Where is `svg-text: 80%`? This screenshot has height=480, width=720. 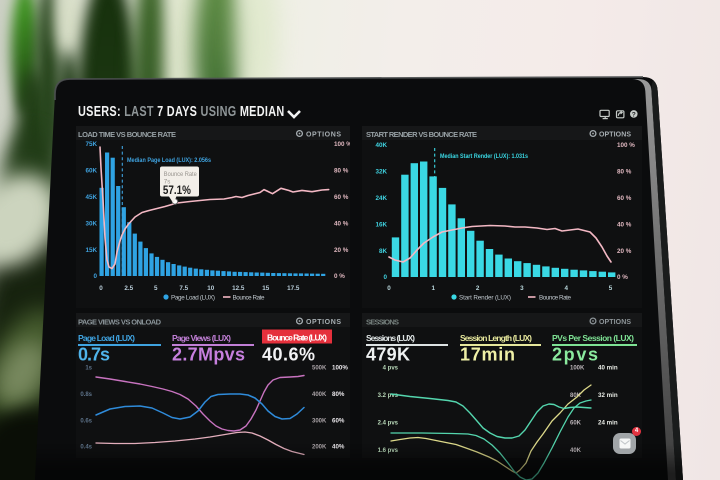 svg-text: 80% is located at coordinates (338, 394).